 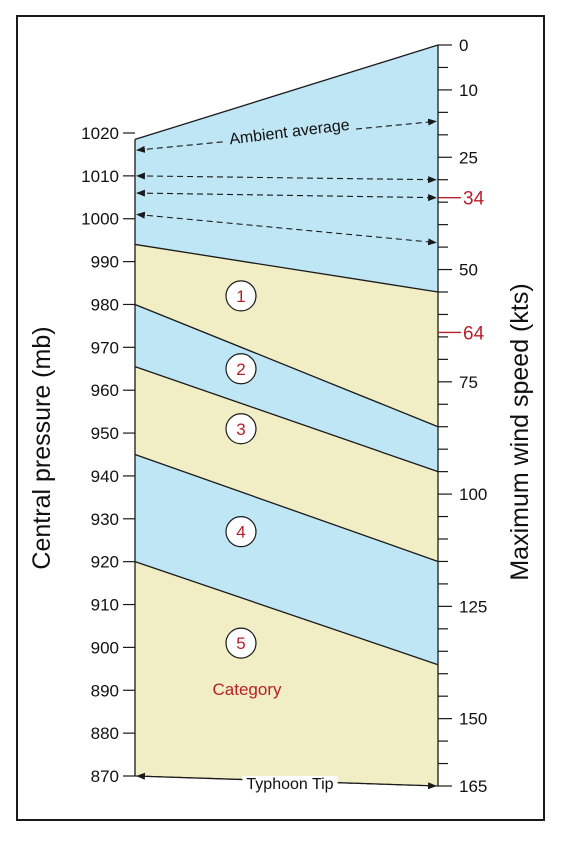 I want to click on wind-tick-label: 0, so click(x=463, y=45).